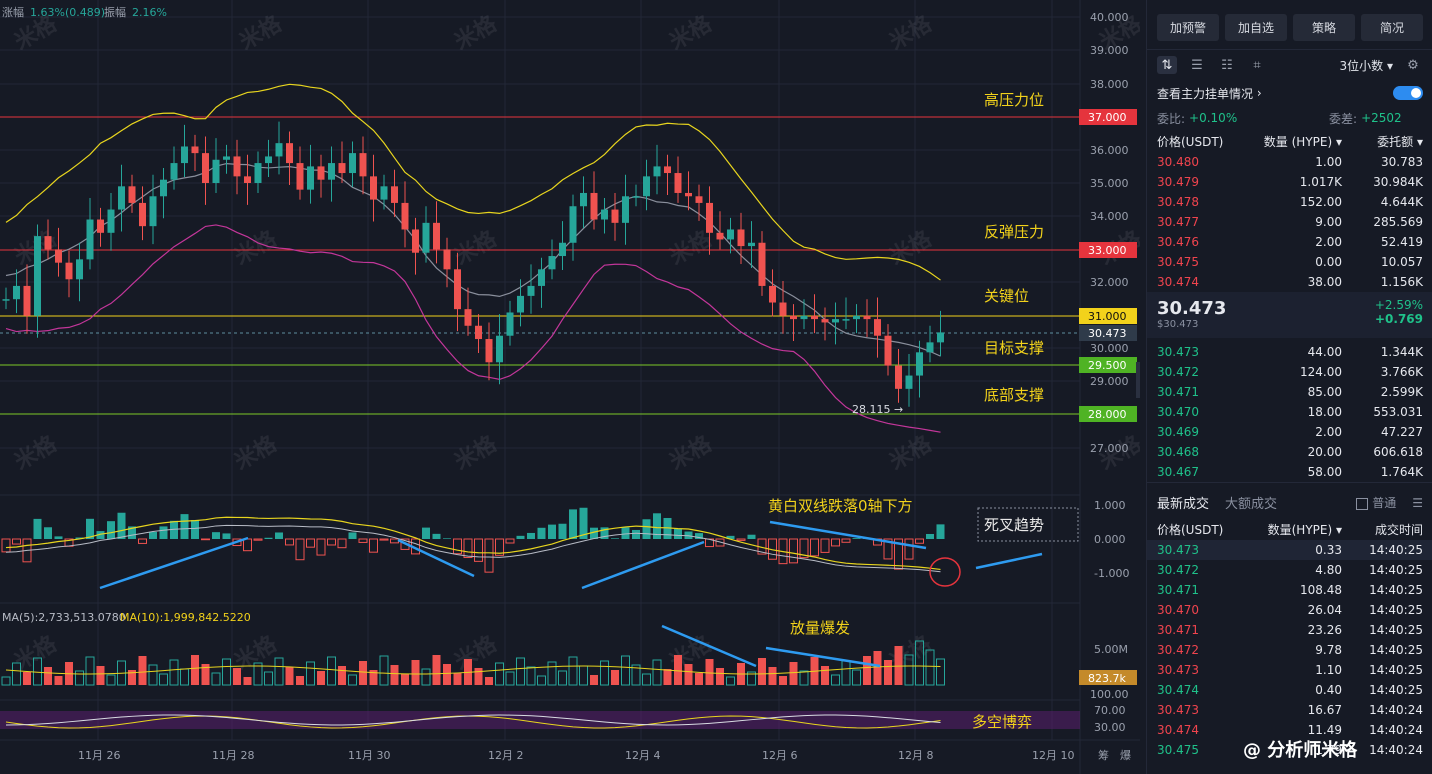 This screenshot has height=774, width=1432. Describe the element at coordinates (1396, 710) in the screenshot. I see `trade-time: 14:40:24` at that location.